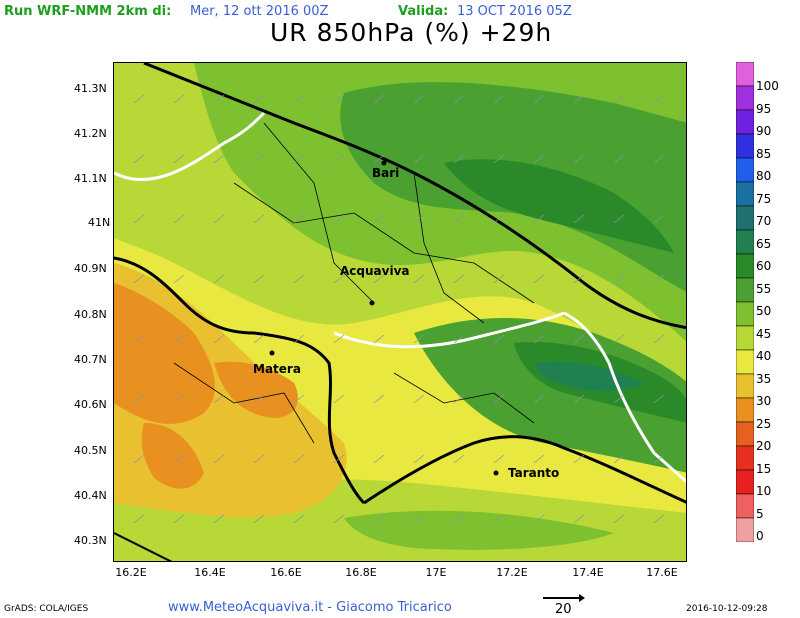  What do you see at coordinates (88, 11) in the screenshot?
I see `run-label: Run WRF-NMM 2km di:` at bounding box center [88, 11].